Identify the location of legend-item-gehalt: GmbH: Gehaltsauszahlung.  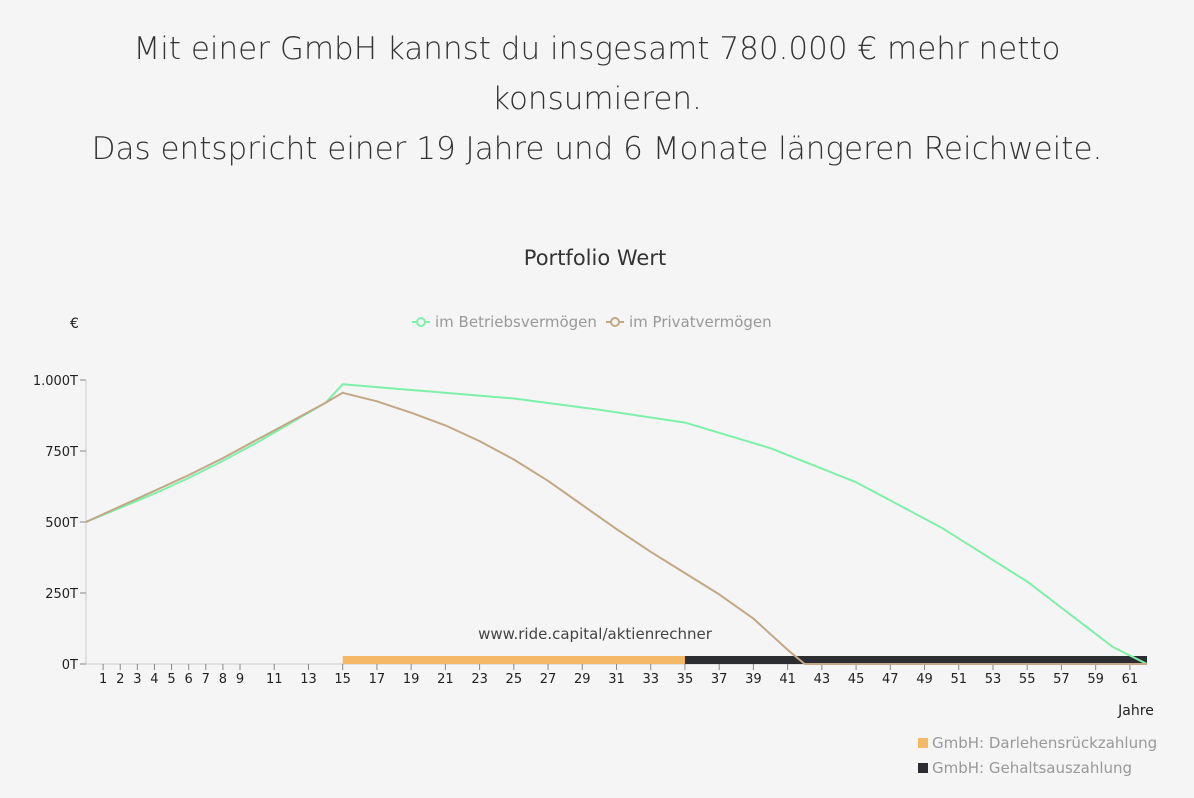
(1025, 768).